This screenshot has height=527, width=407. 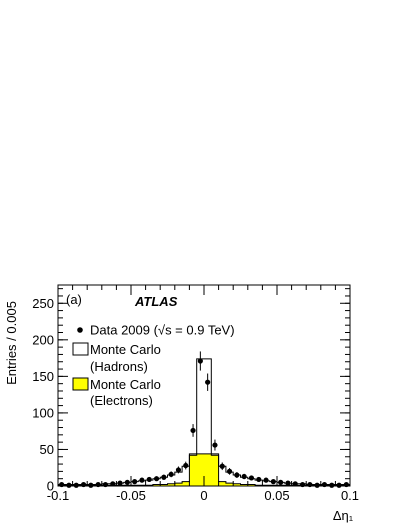 I want to click on y-tick-label: 250, so click(x=43, y=303).